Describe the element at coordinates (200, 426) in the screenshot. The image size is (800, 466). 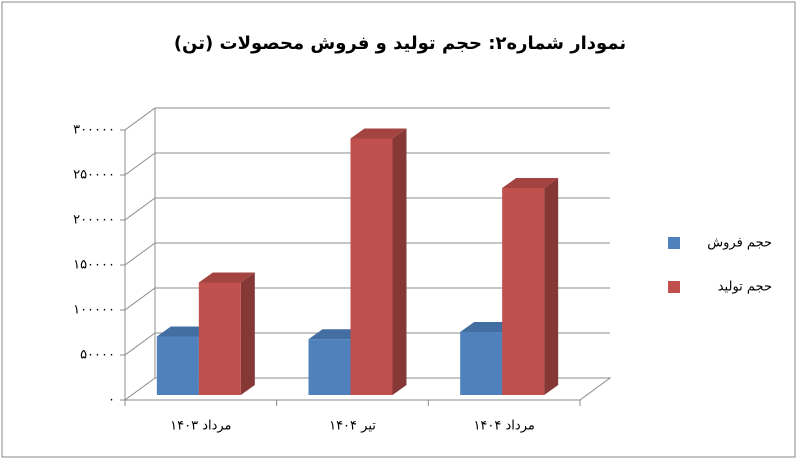
I see `x-tick-label: مرداد ۱۴۰۳` at that location.